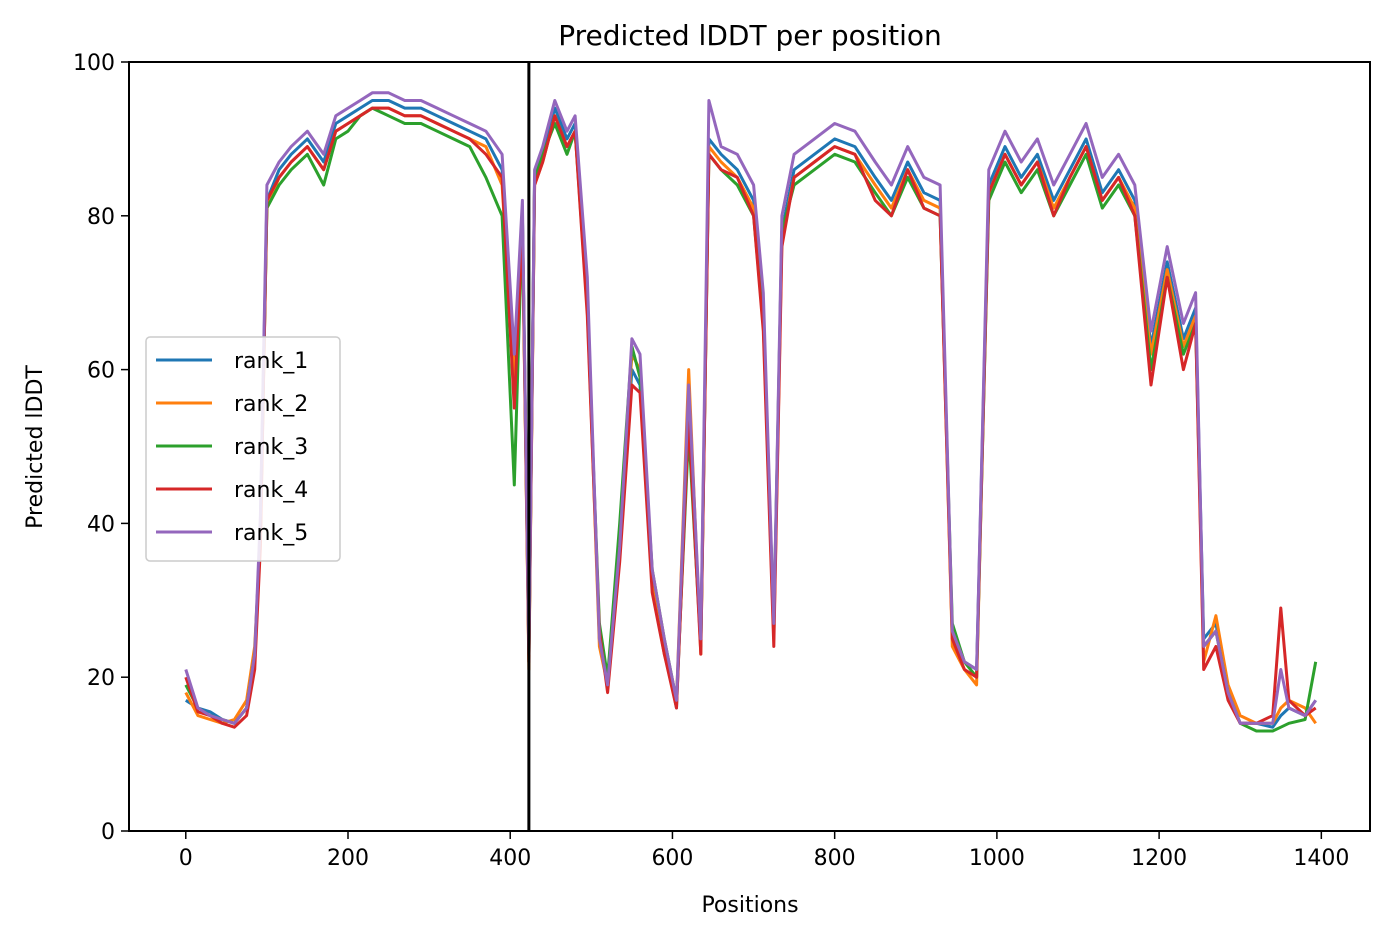 This screenshot has height=939, width=1391. What do you see at coordinates (186, 858) in the screenshot?
I see `x-tick-label: 0` at bounding box center [186, 858].